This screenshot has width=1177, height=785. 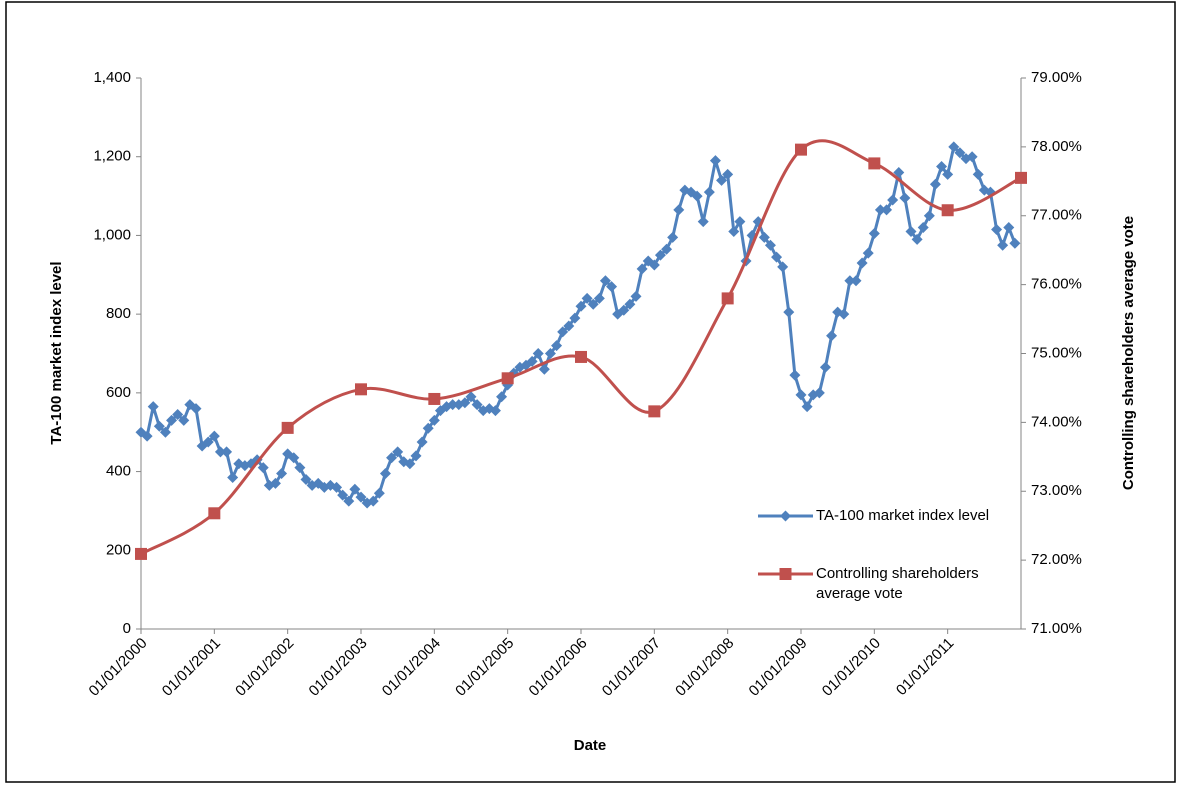 I want to click on y-tick-label: 400, so click(x=118, y=471).